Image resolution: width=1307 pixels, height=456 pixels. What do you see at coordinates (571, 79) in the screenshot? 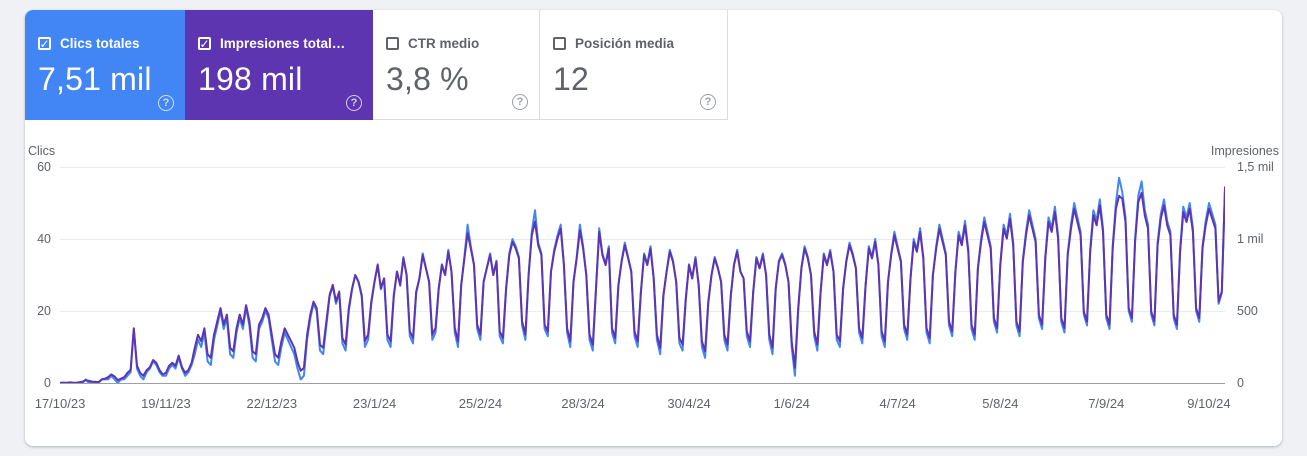
I see `card-value: 12` at bounding box center [571, 79].